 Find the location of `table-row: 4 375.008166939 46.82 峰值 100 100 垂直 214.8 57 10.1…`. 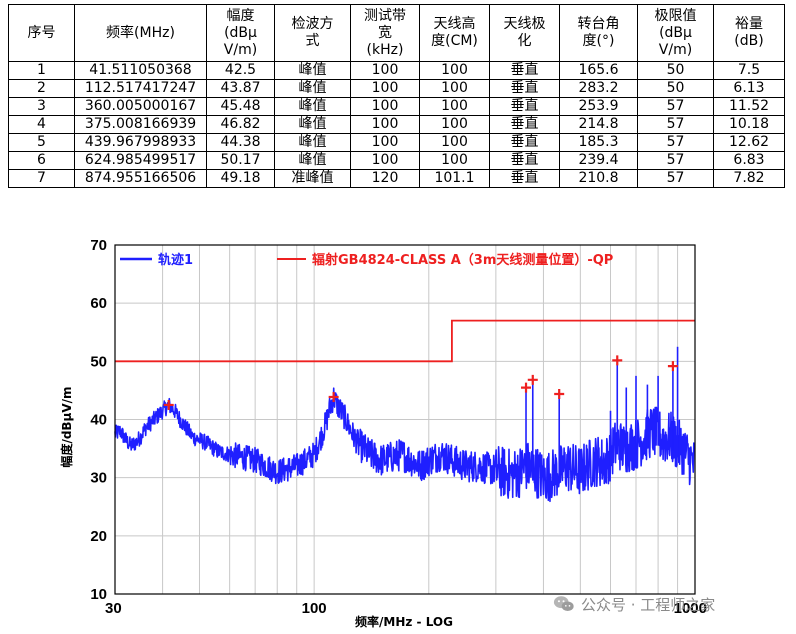

table-row: 4 375.008166939 46.82 峰值 100 100 垂直 214.8 57 10.1… is located at coordinates (396, 124).